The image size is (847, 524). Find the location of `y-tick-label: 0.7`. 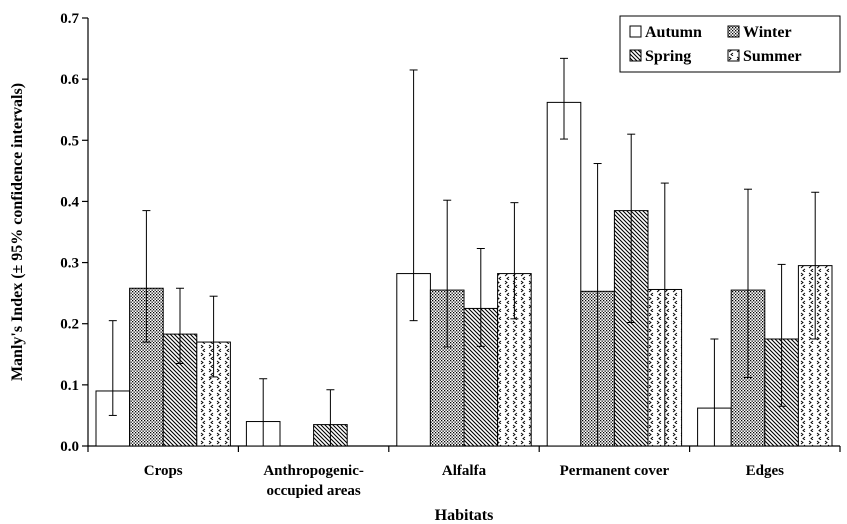

y-tick-label: 0.7 is located at coordinates (69, 19).